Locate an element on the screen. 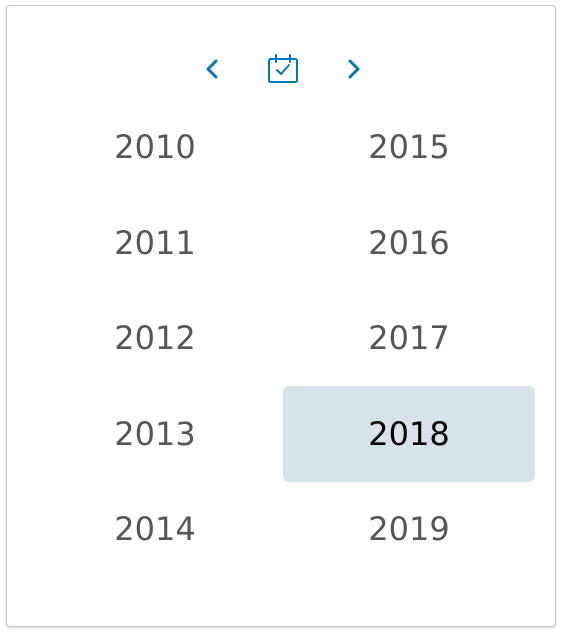 The image size is (564, 636). year-cell: 2017 is located at coordinates (409, 338).